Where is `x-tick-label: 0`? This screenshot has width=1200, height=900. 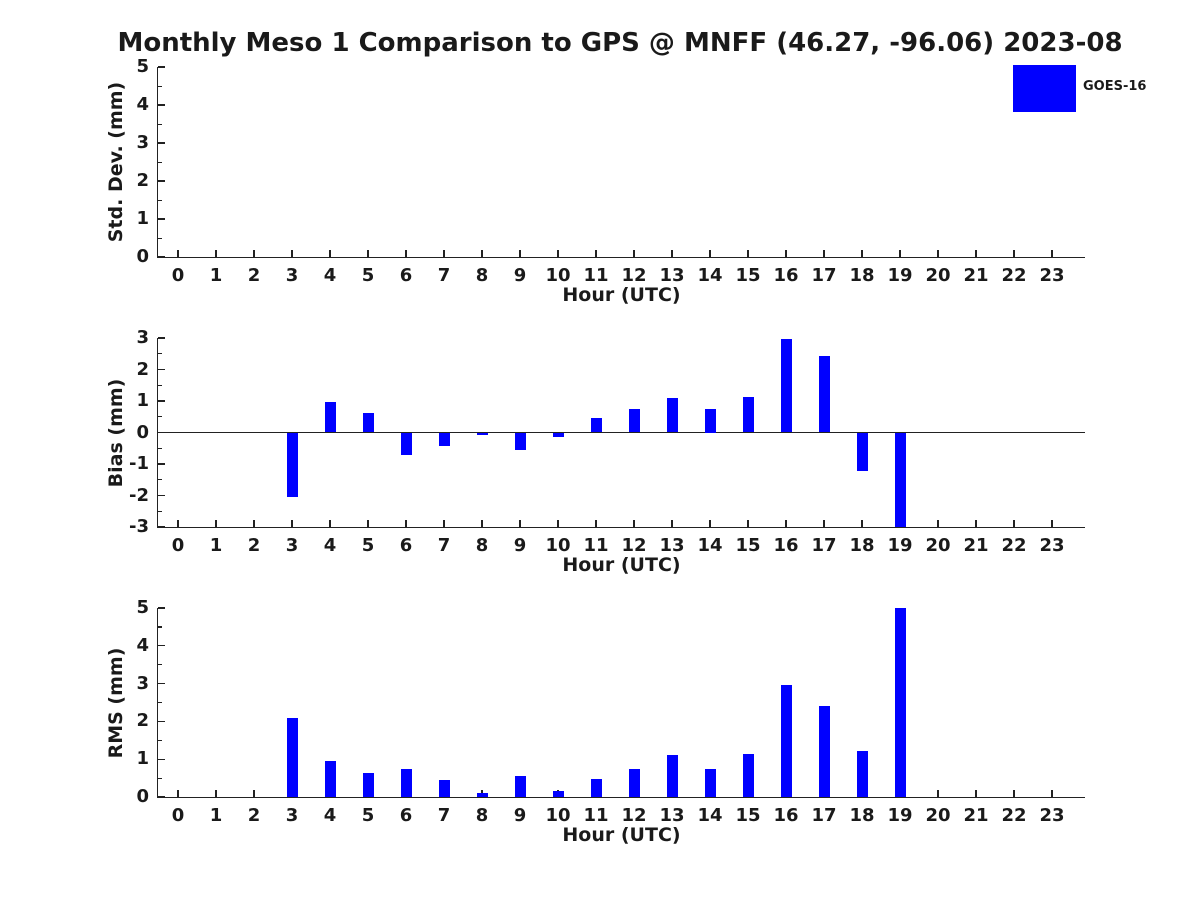
x-tick-label: 0 is located at coordinates (178, 545).